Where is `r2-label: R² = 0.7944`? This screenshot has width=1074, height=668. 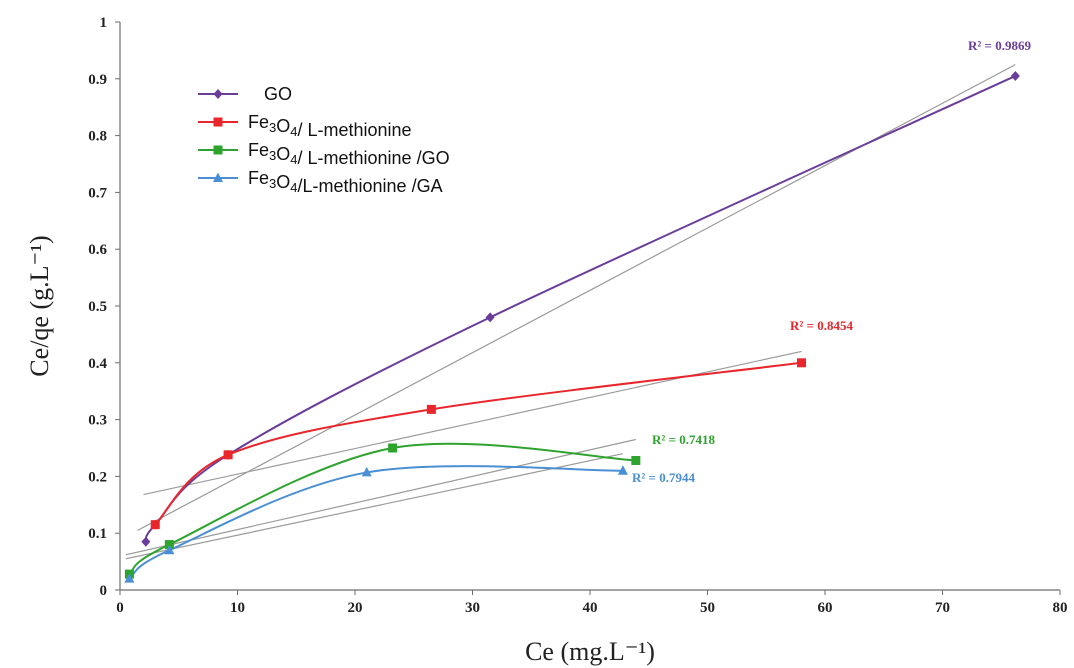 r2-label: R² = 0.7944 is located at coordinates (663, 477).